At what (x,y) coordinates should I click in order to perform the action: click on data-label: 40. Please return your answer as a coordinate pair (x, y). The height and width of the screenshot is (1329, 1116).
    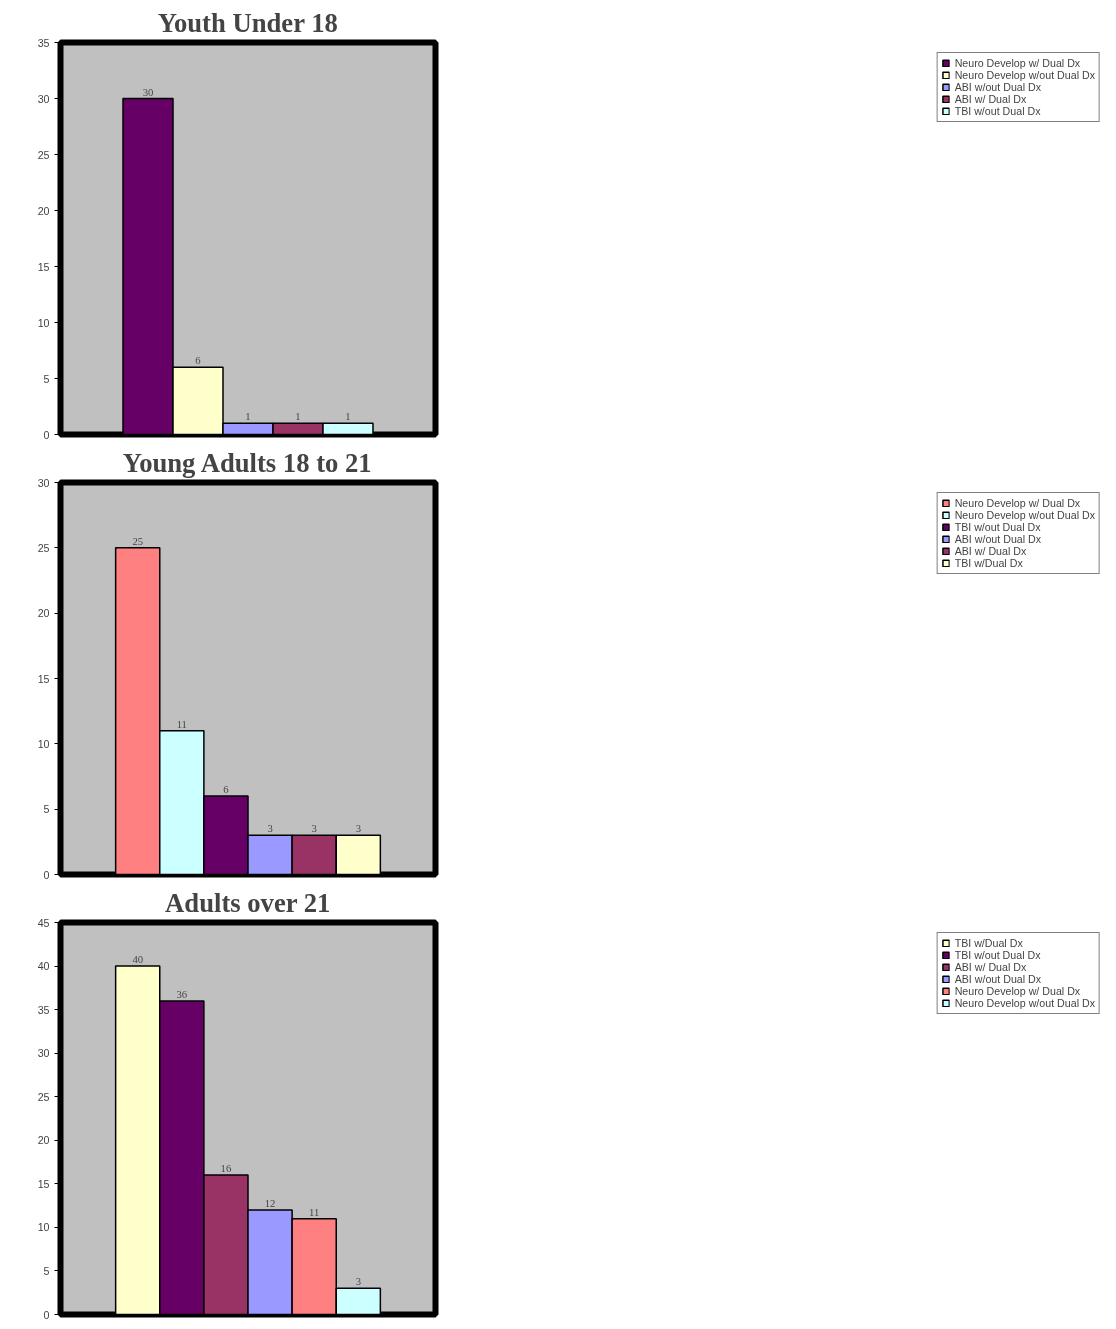
    Looking at the image, I should click on (138, 960).